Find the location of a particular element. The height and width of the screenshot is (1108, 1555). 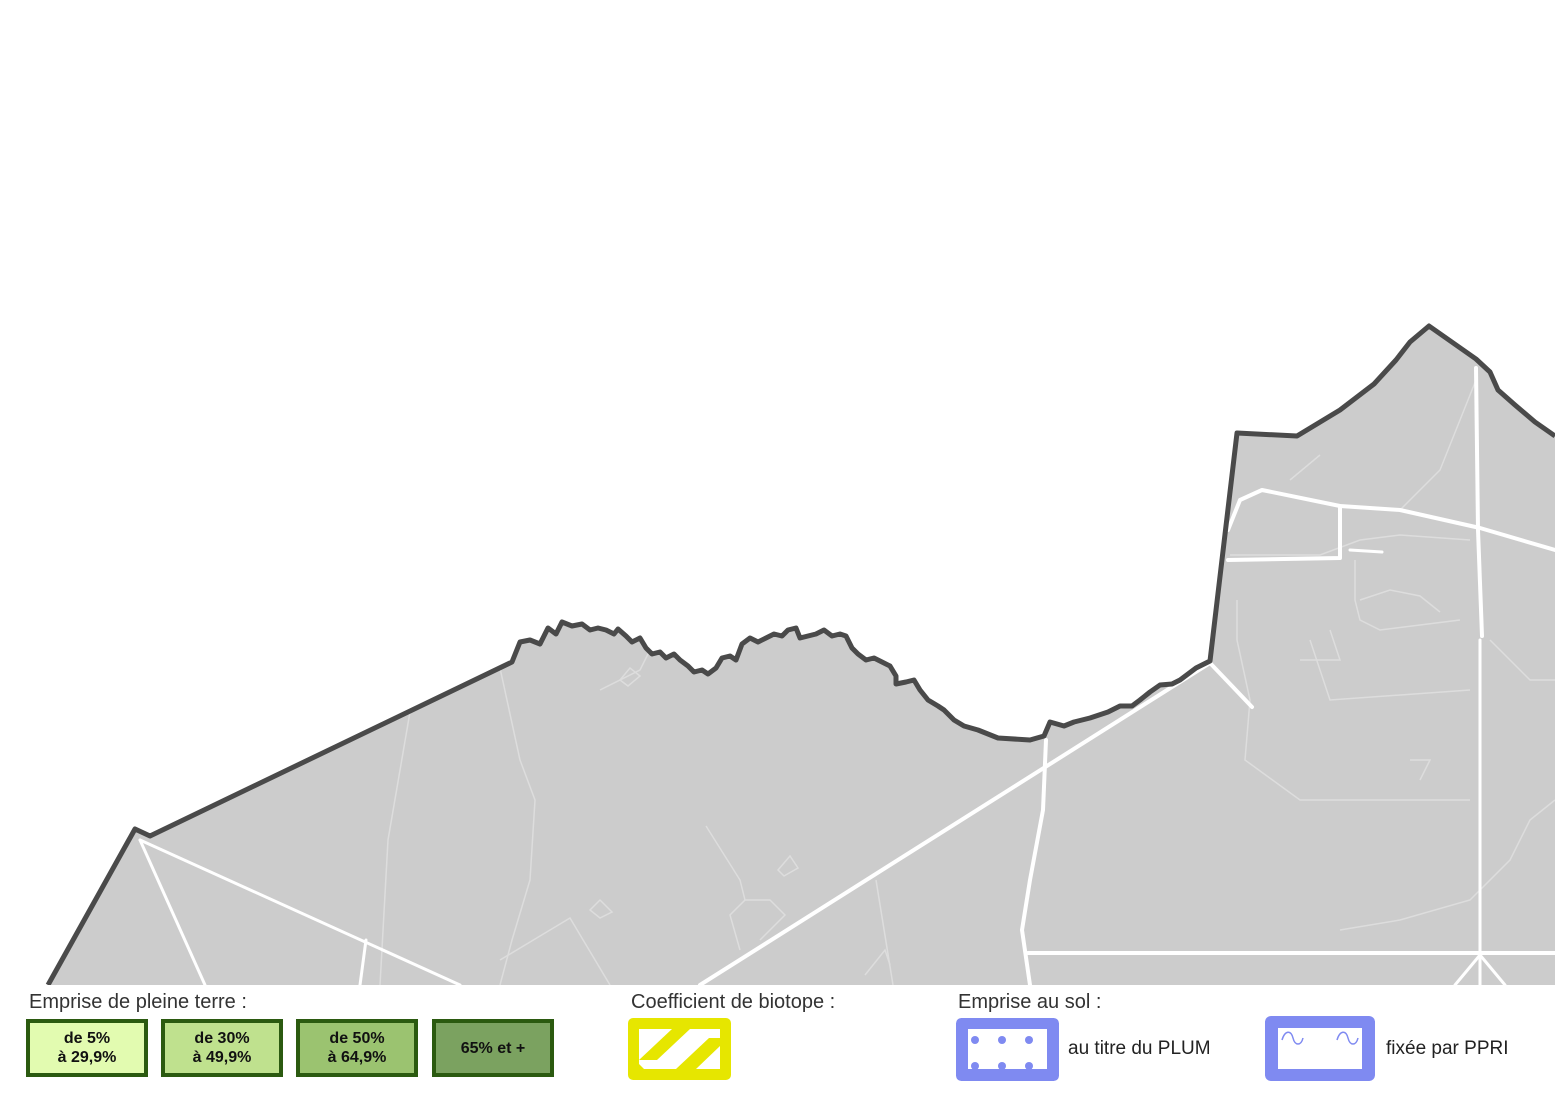

land-parcel-east is located at coordinates (1382, 655).